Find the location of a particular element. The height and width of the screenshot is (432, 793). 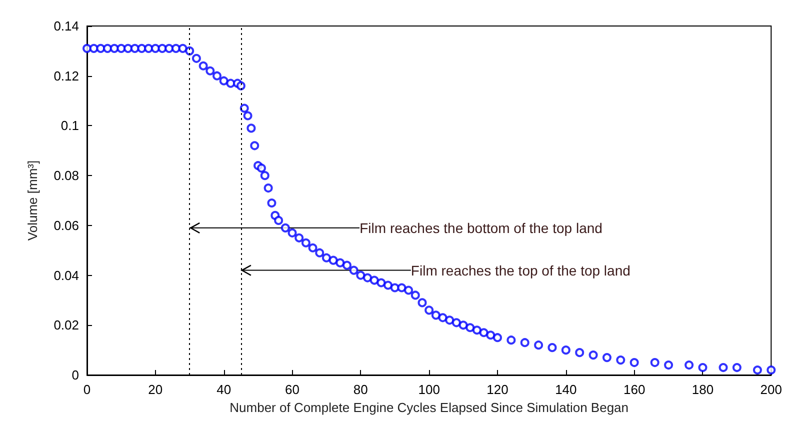

y-tick-label: 0.04 is located at coordinates (66, 275).